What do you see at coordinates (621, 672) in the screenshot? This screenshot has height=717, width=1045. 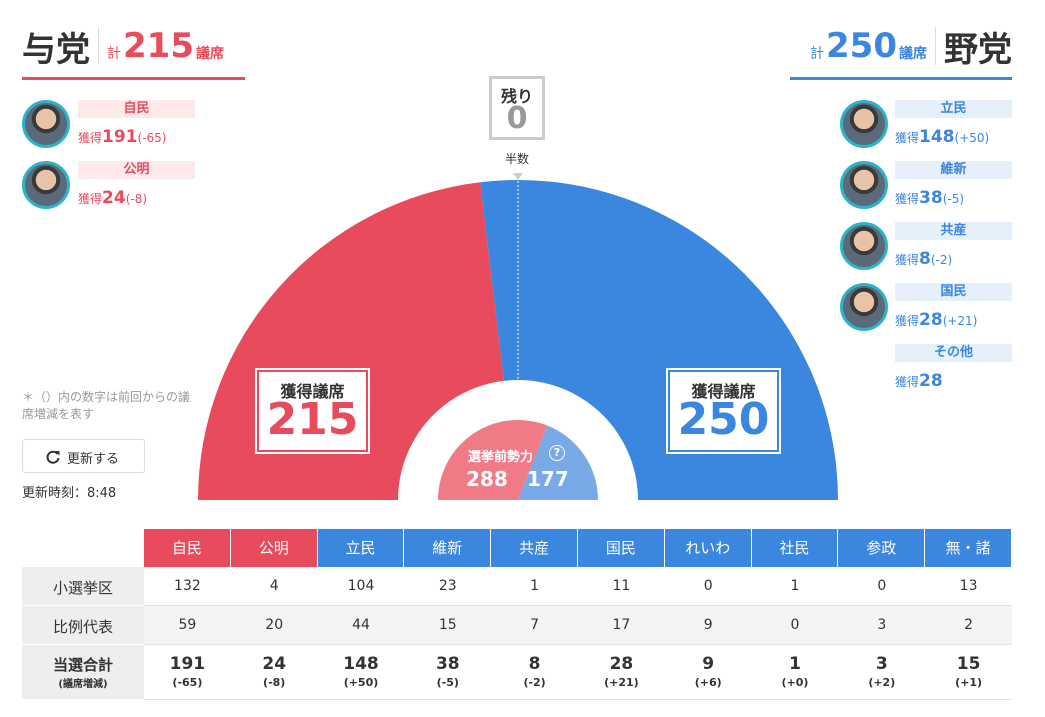 I see `cell: 28 (+21)` at bounding box center [621, 672].